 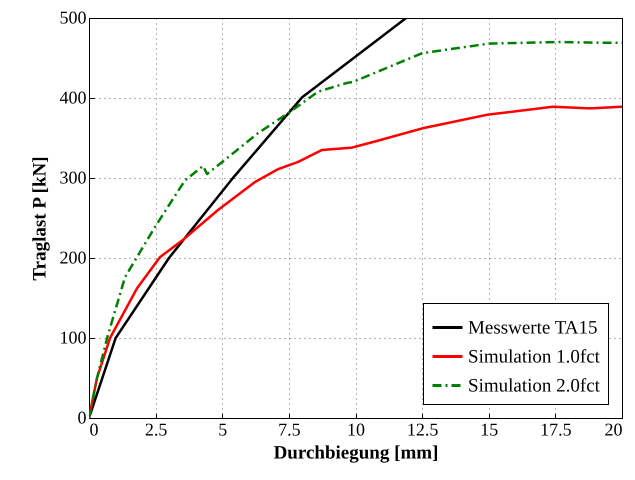 I want to click on legend-label: Simulation 1.0fct, so click(x=534, y=357).